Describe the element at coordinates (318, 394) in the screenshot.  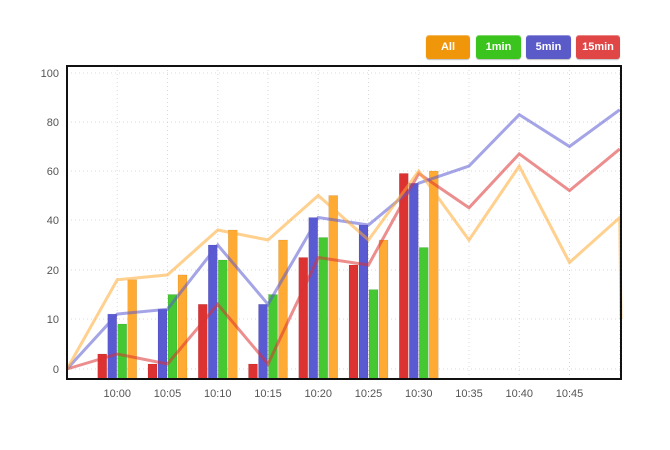
I see `x-tick-label: 10:20` at that location.